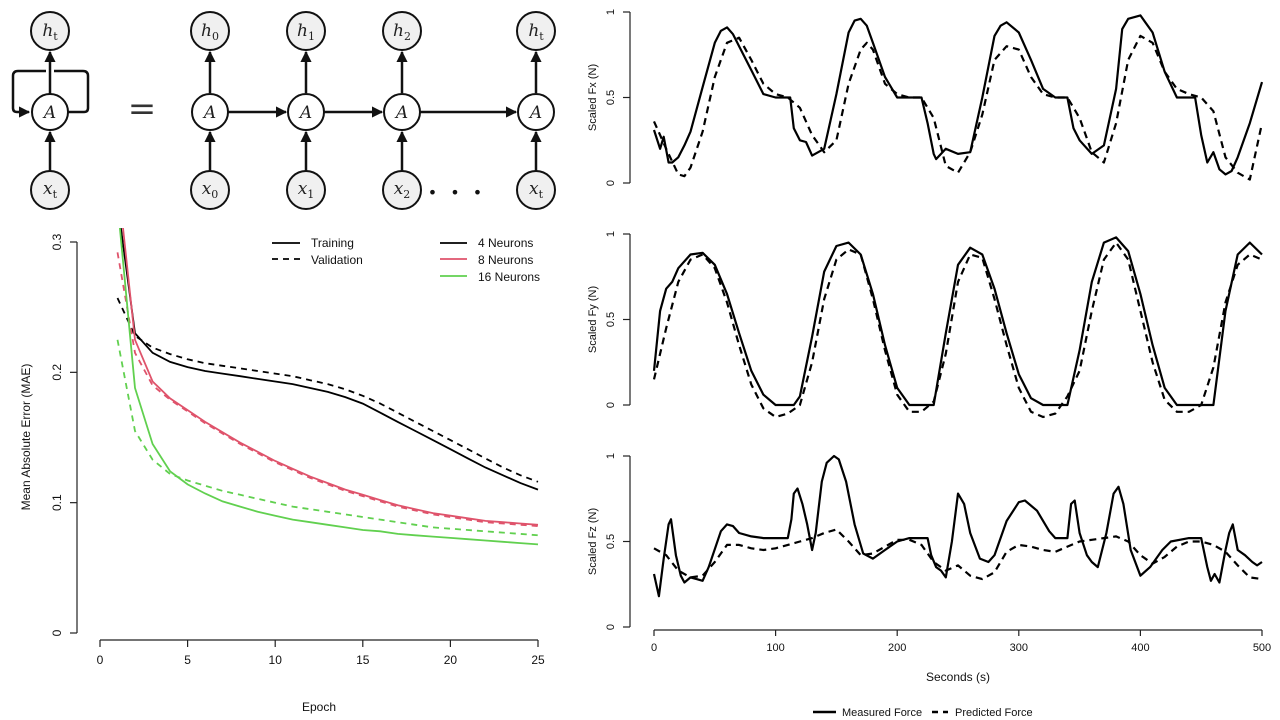  I want to click on legend-label-4-neurons: 4 Neurons, so click(505, 243).